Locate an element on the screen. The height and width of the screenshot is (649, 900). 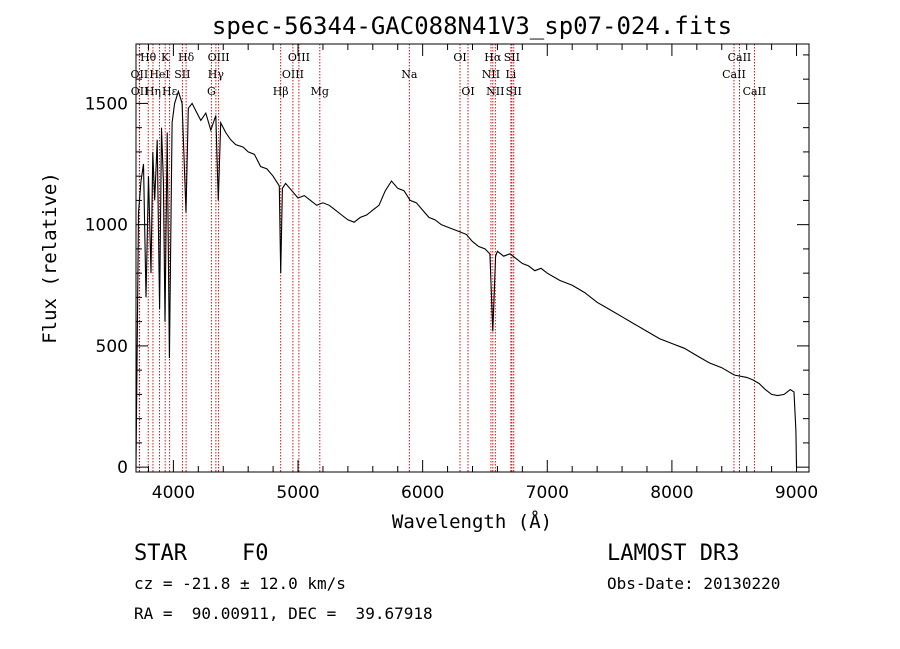
line-label-17: OI is located at coordinates (459, 57).